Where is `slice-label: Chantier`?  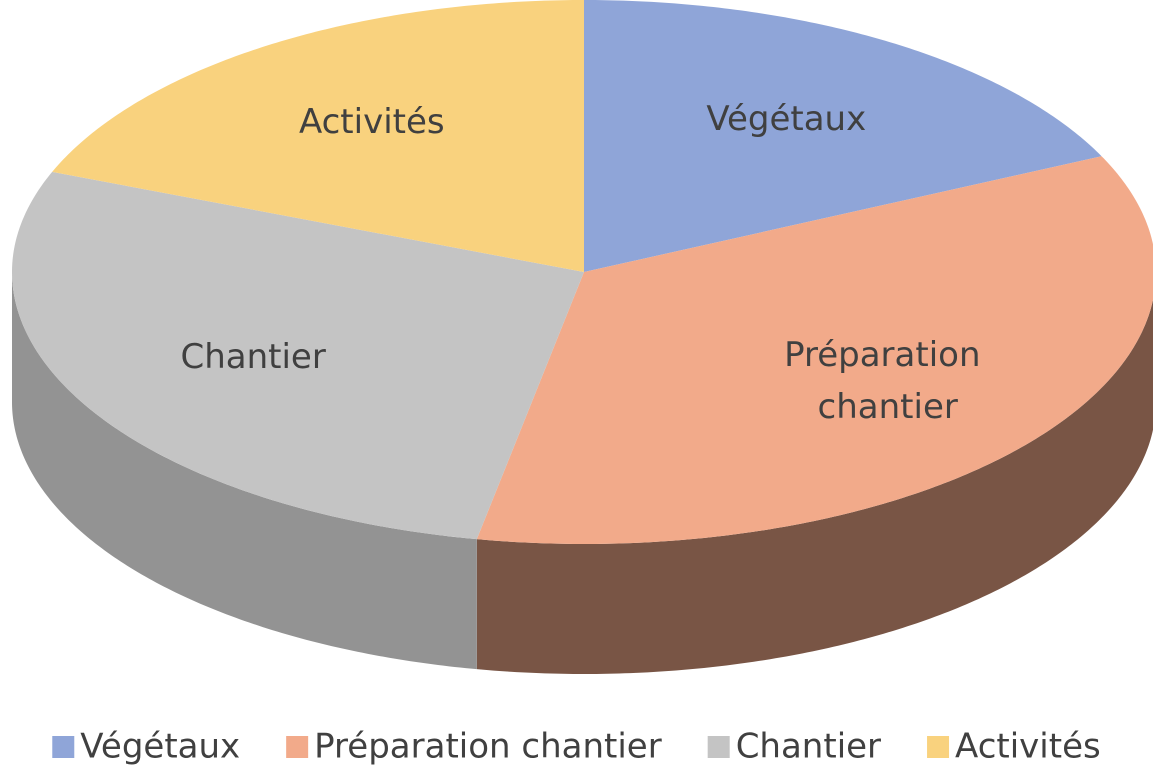 slice-label: Chantier is located at coordinates (252, 357).